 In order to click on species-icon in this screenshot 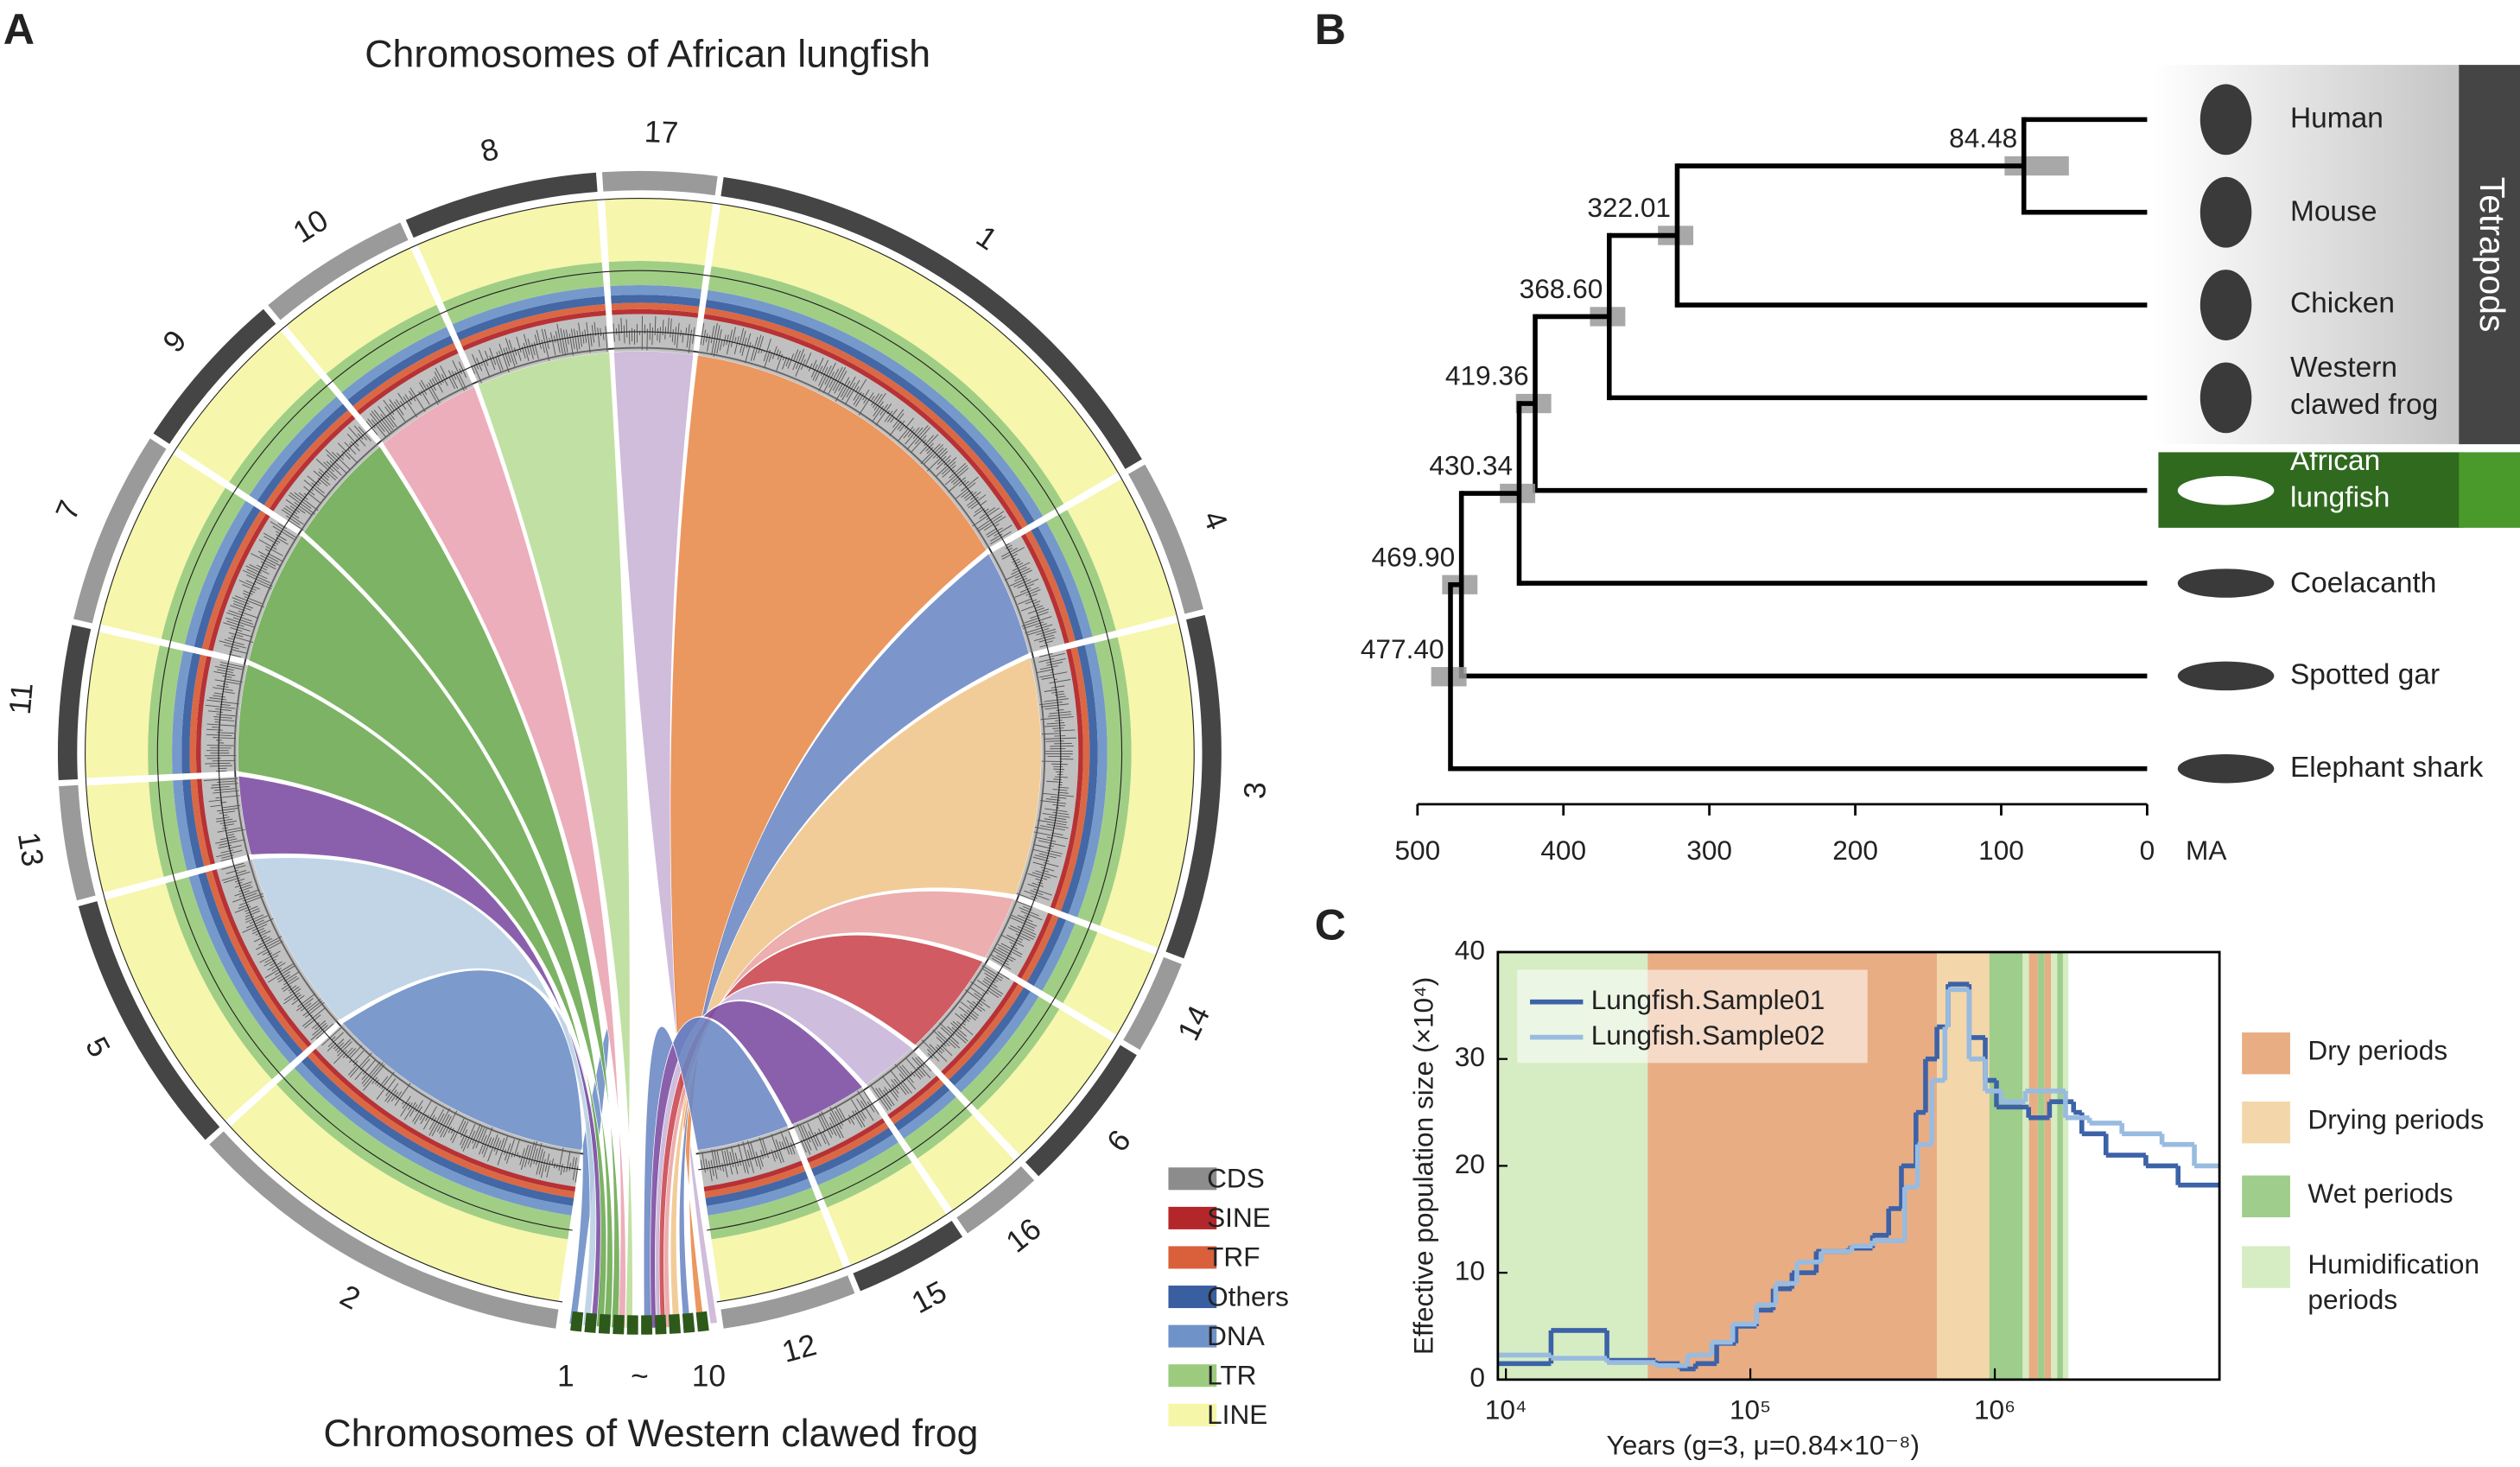, I will do `click(2226, 490)`.